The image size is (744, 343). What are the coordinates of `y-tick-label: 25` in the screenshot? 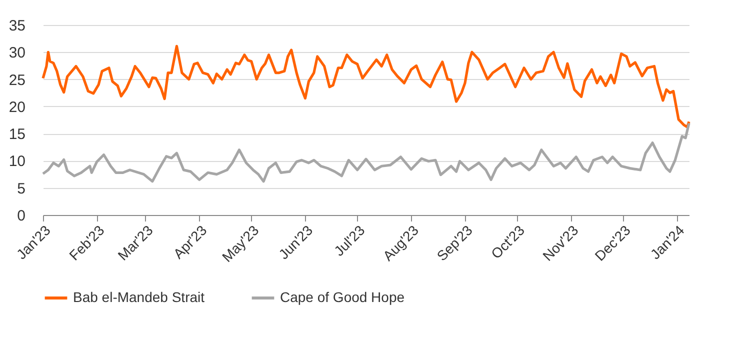 It's located at (17, 80).